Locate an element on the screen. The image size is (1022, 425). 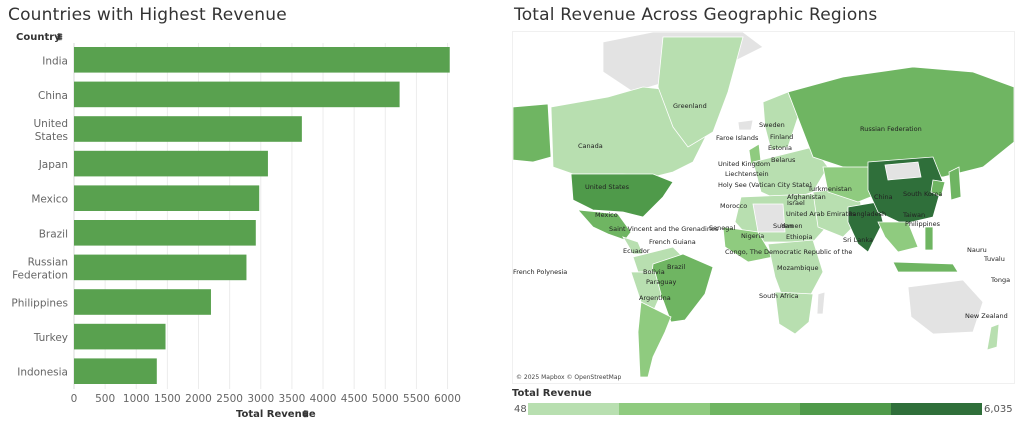
category-label: Mexico is located at coordinates (49, 200).